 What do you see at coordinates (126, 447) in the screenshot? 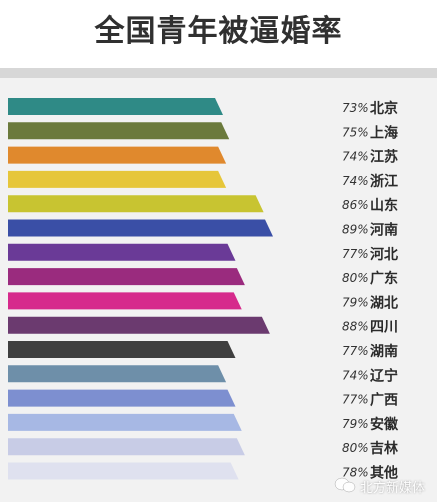
I see `bar-吉林` at bounding box center [126, 447].